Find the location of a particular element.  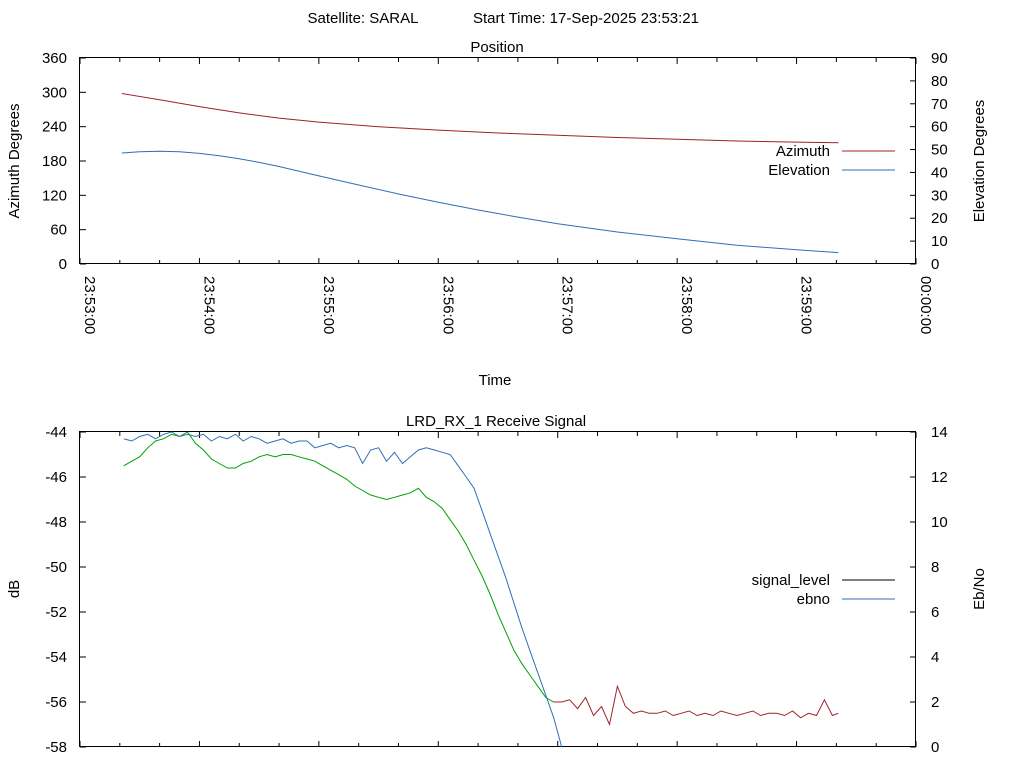

signal-y-axis-label: dB is located at coordinates (14, 589).